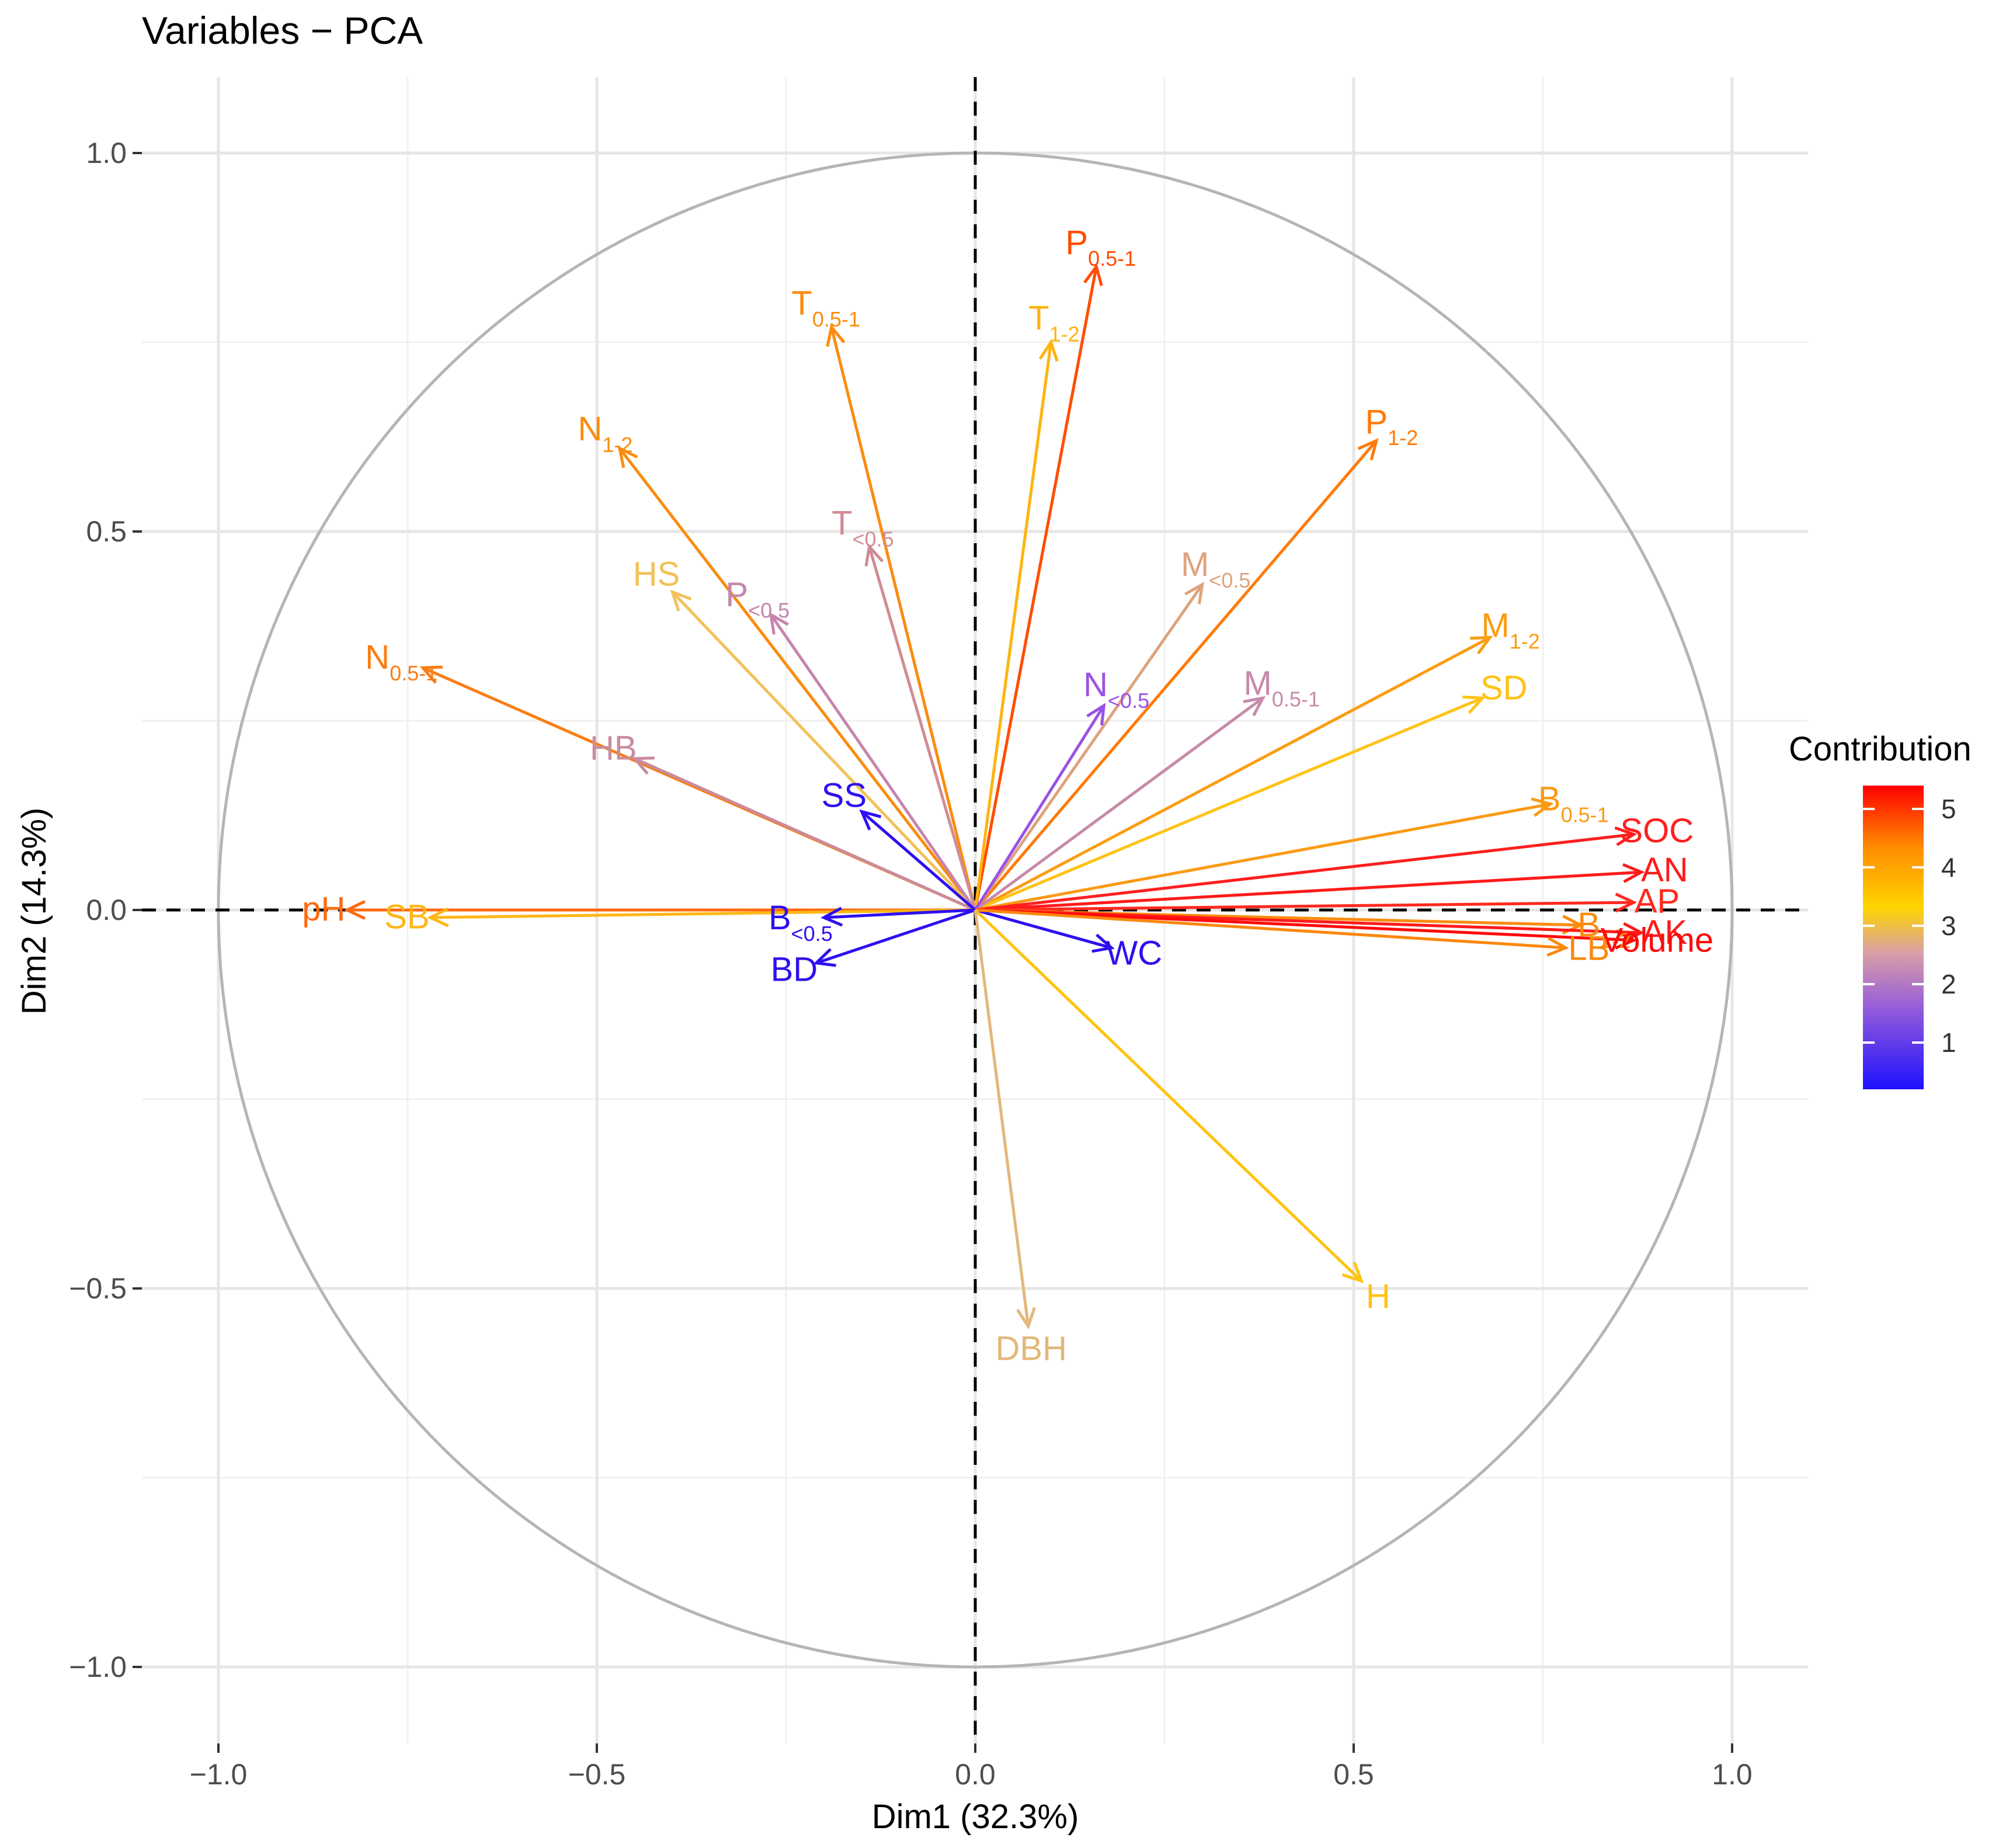 This screenshot has height=1848, width=2006. What do you see at coordinates (323, 909) in the screenshot?
I see `variable-label-name: pH` at bounding box center [323, 909].